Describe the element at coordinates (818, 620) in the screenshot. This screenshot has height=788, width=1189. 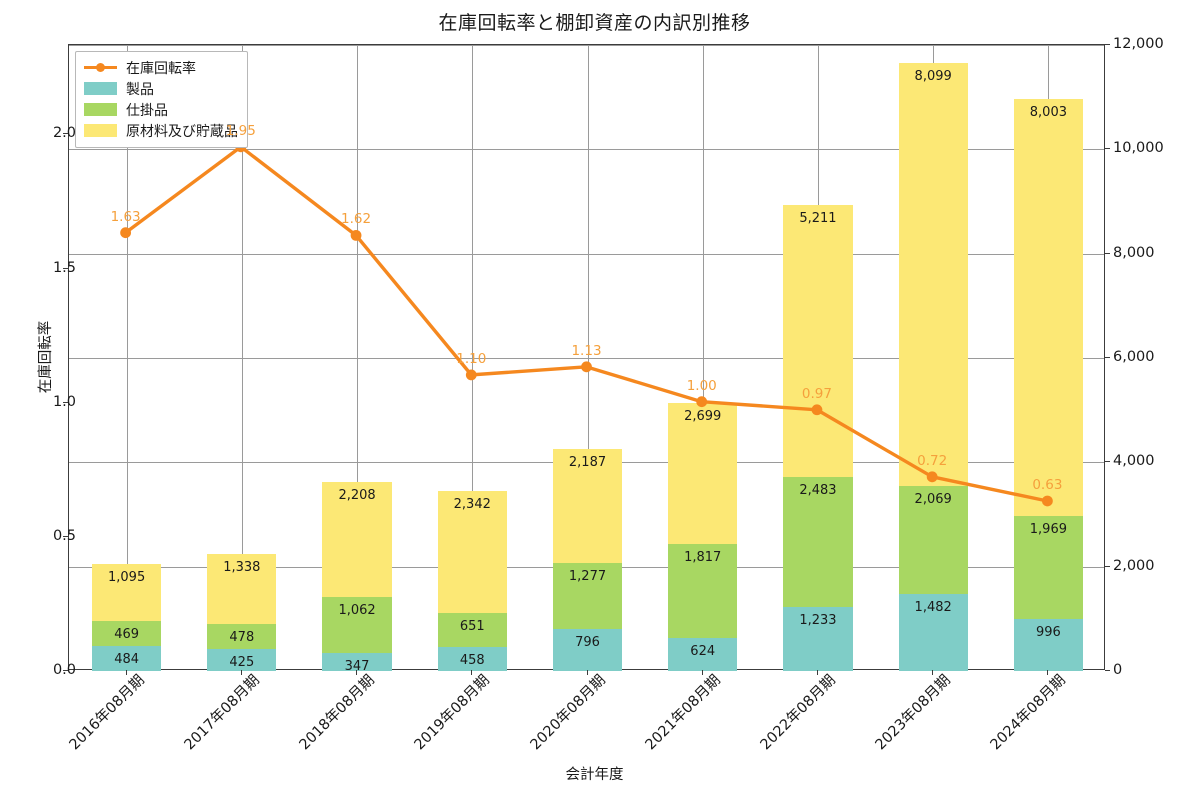
I see `bar-value-label: 1,233` at that location.